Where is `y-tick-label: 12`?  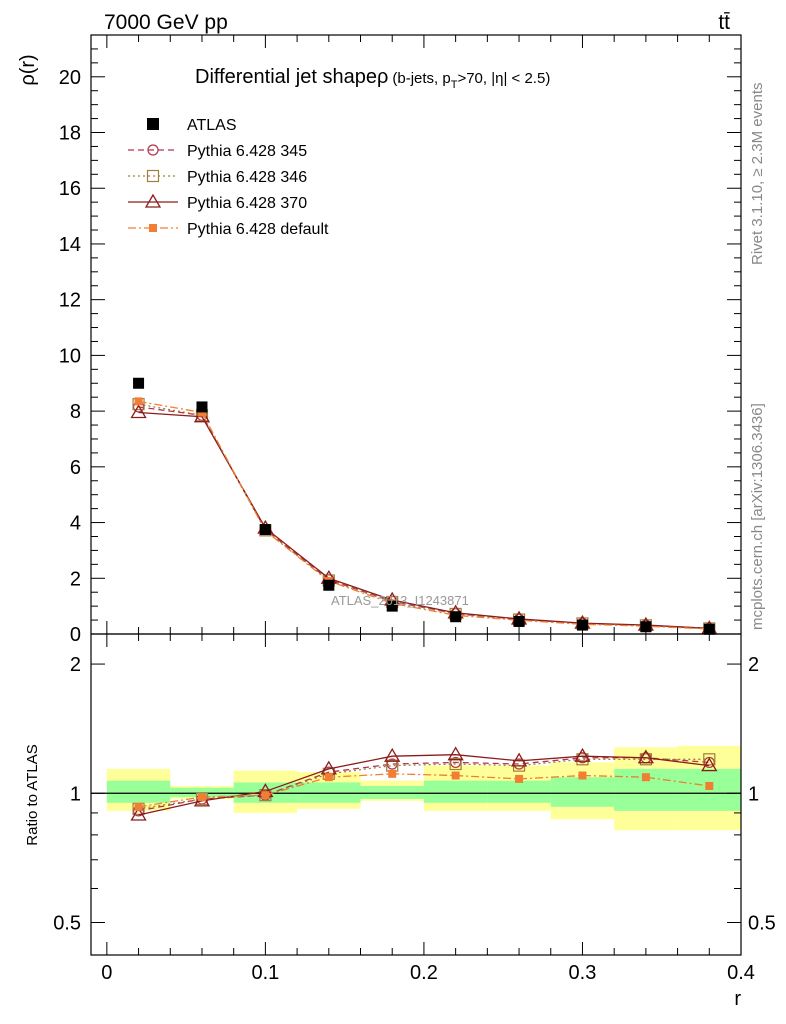
y-tick-label: 12 is located at coordinates (70, 301).